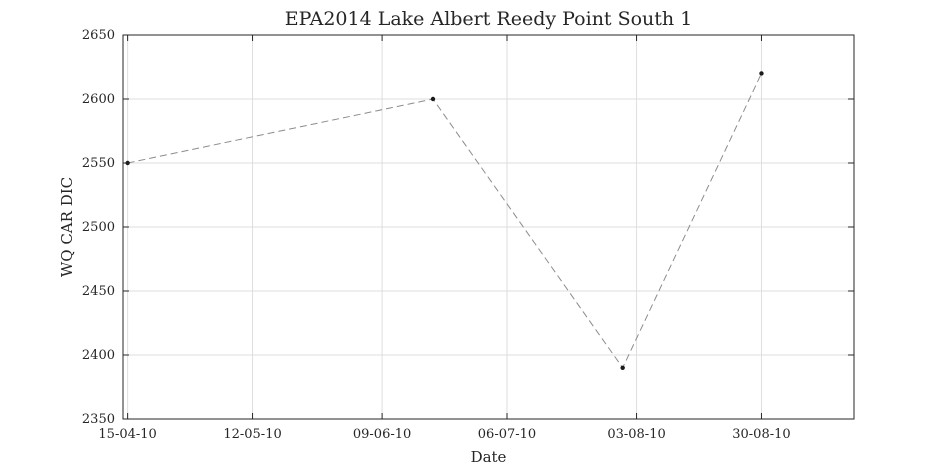 The width and height of the screenshot is (945, 476). What do you see at coordinates (98, 227) in the screenshot?
I see `y-tick-label: 2500` at bounding box center [98, 227].